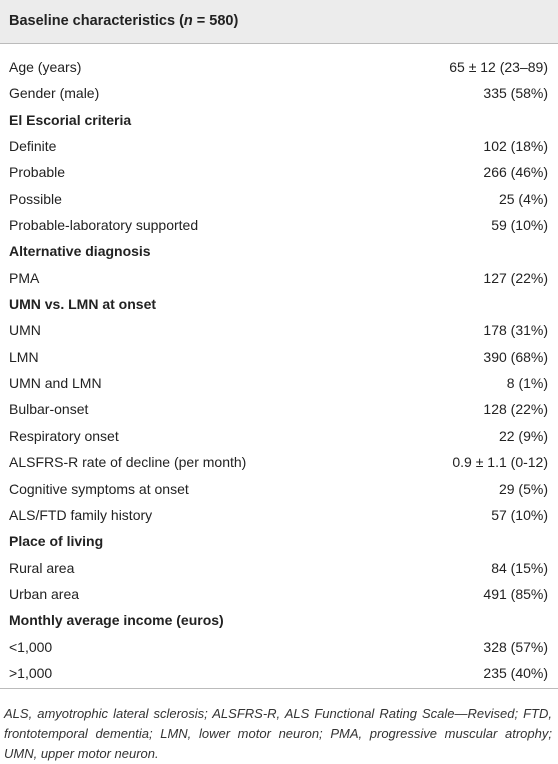 The height and width of the screenshot is (764, 558). What do you see at coordinates (279, 383) in the screenshot?
I see `table-row: UMN and LMN 8 (1%)` at bounding box center [279, 383].